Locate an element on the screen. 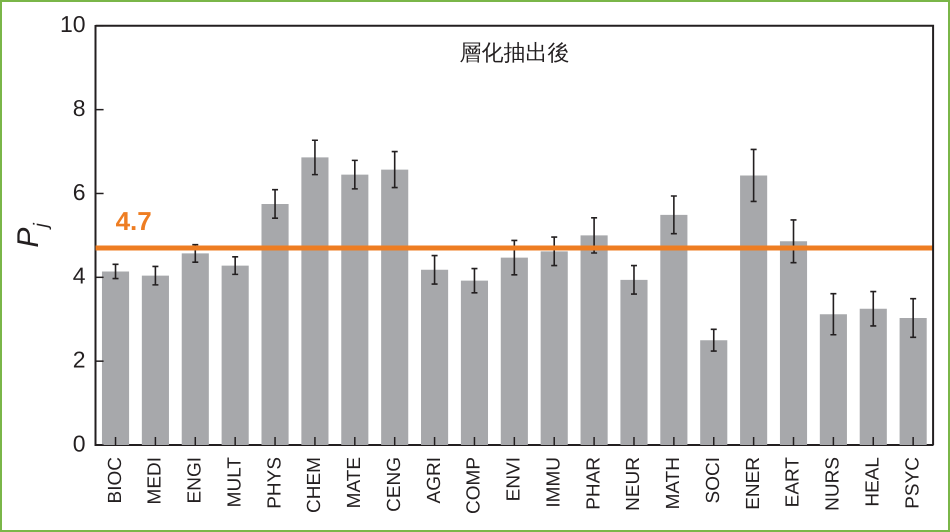 The image size is (950, 532). x-tick-label: PHAR is located at coordinates (593, 483).